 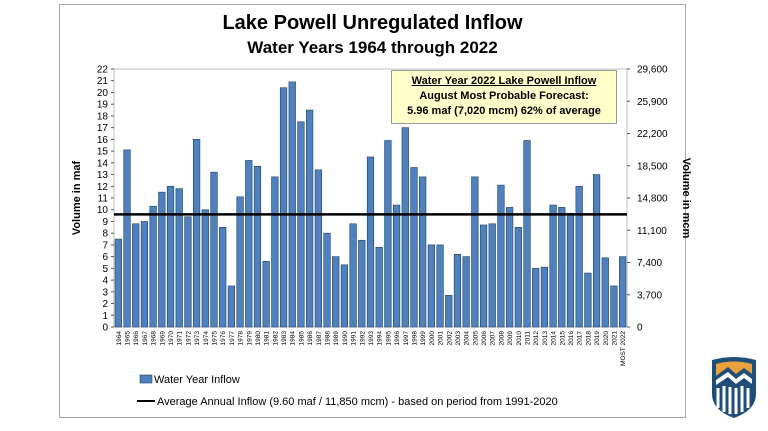 I want to click on x-tick-label: 1985, so click(x=301, y=338).